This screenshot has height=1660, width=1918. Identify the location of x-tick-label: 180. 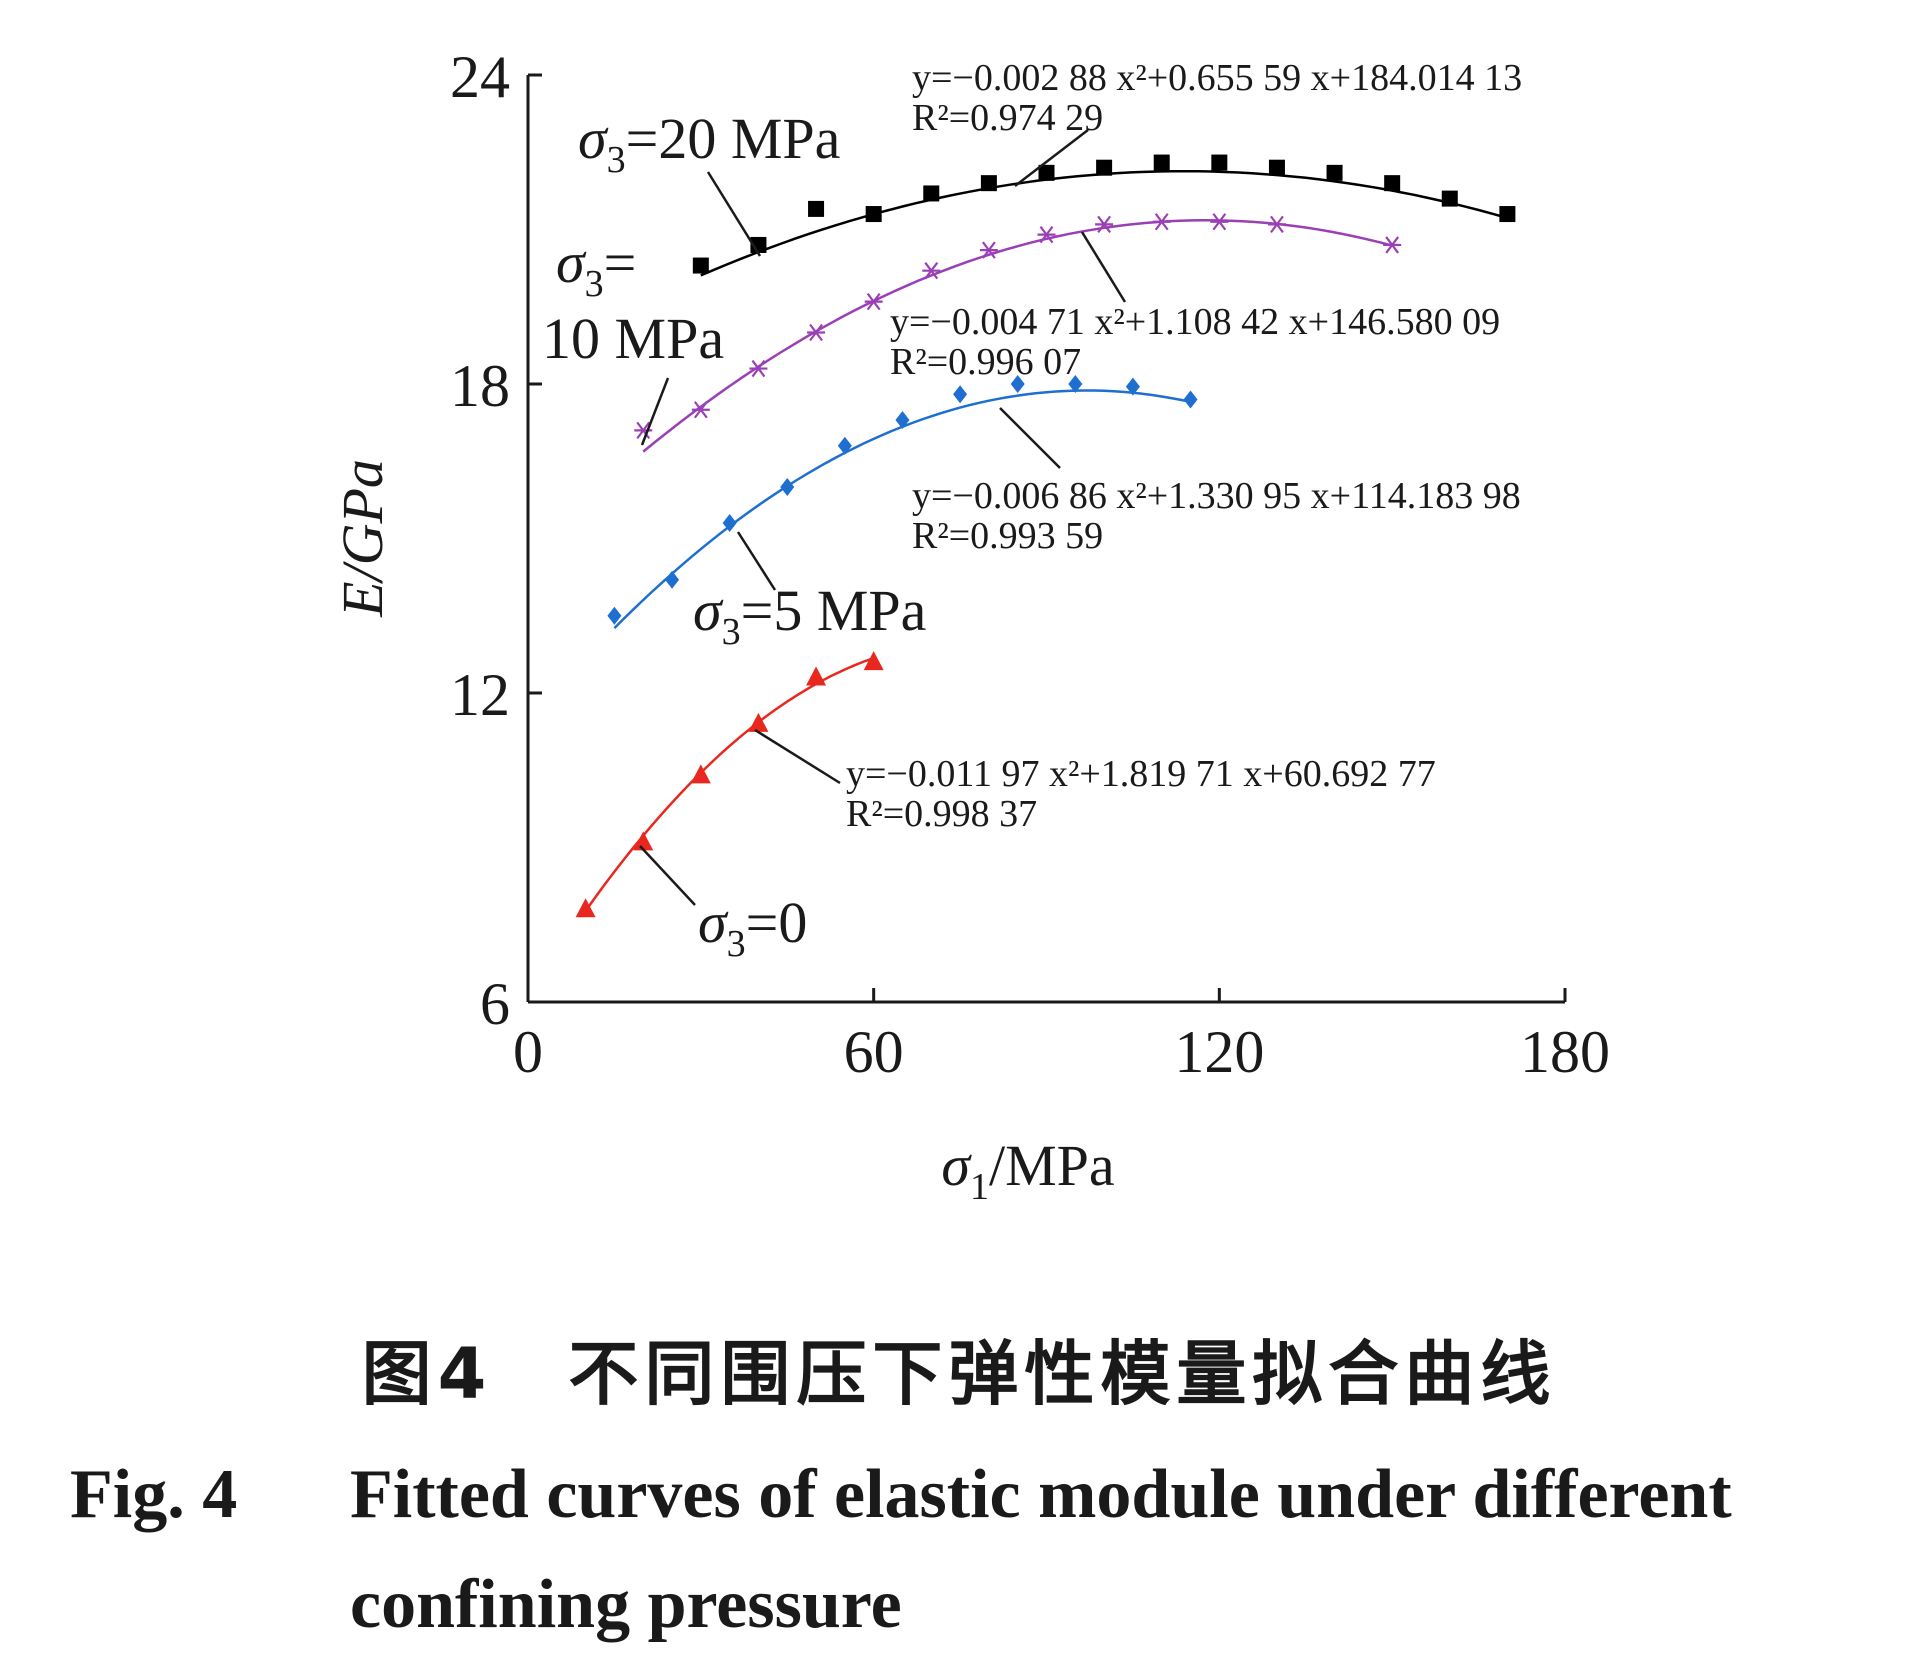
(1565, 1052).